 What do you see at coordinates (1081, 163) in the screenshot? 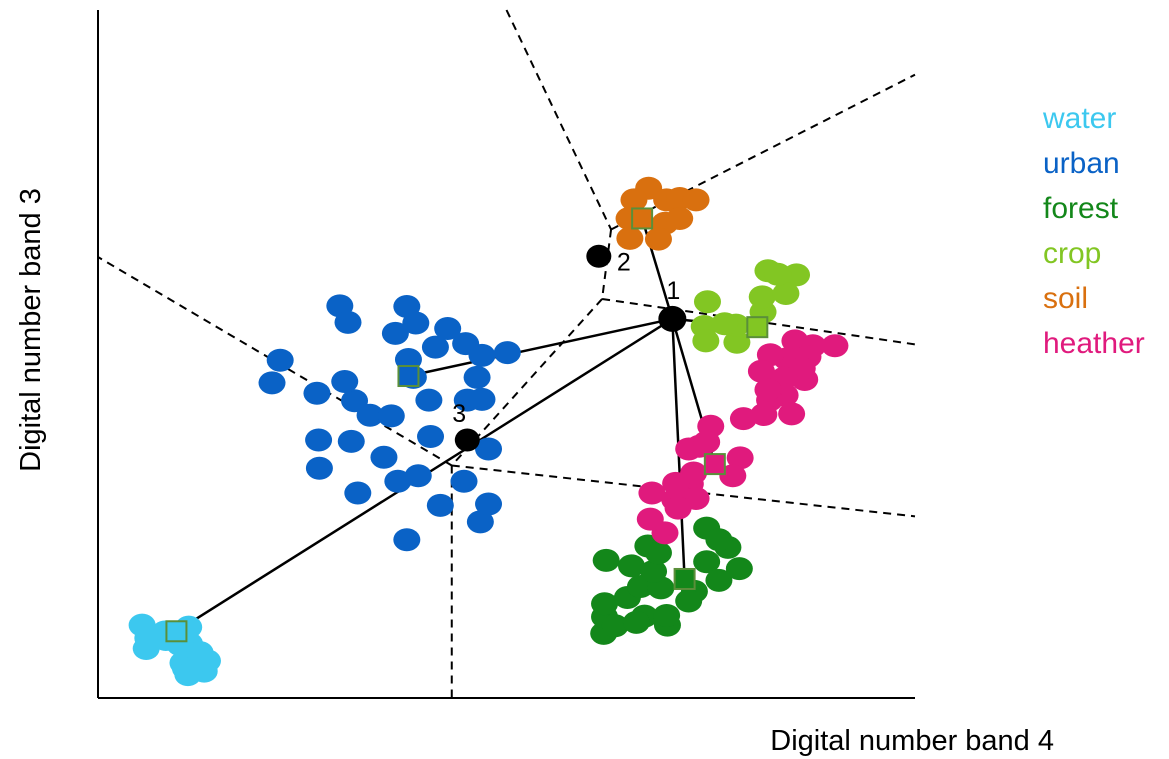
I see `legend-item-urban: urban` at bounding box center [1081, 163].